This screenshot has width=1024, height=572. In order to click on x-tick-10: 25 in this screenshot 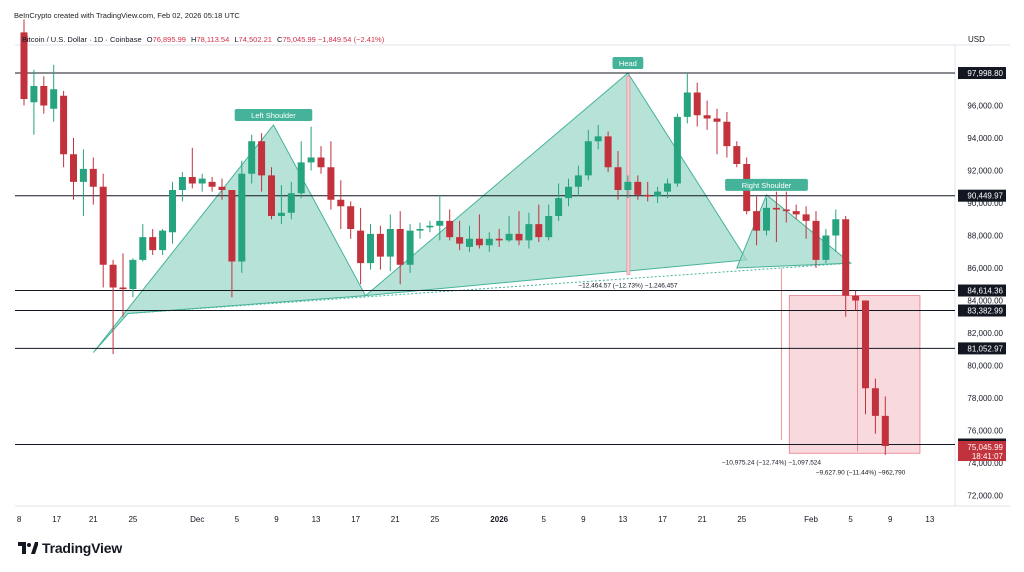, I will do `click(434, 519)`.